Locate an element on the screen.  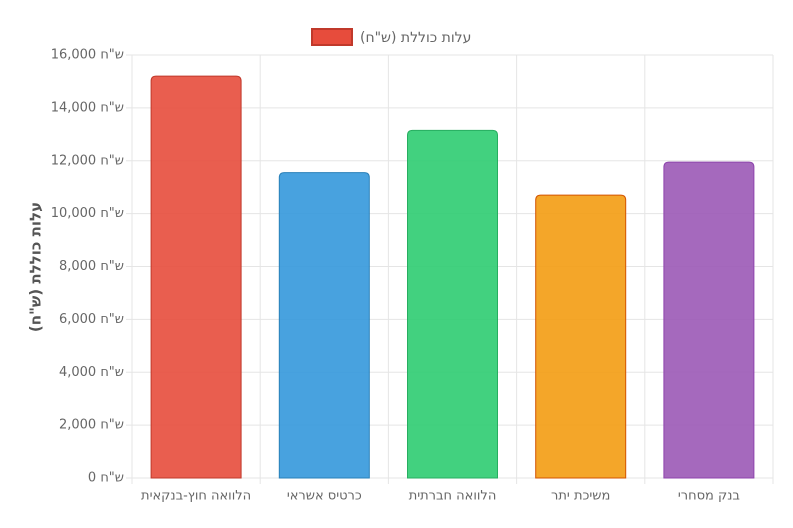
legend-swatch is located at coordinates (332, 37).